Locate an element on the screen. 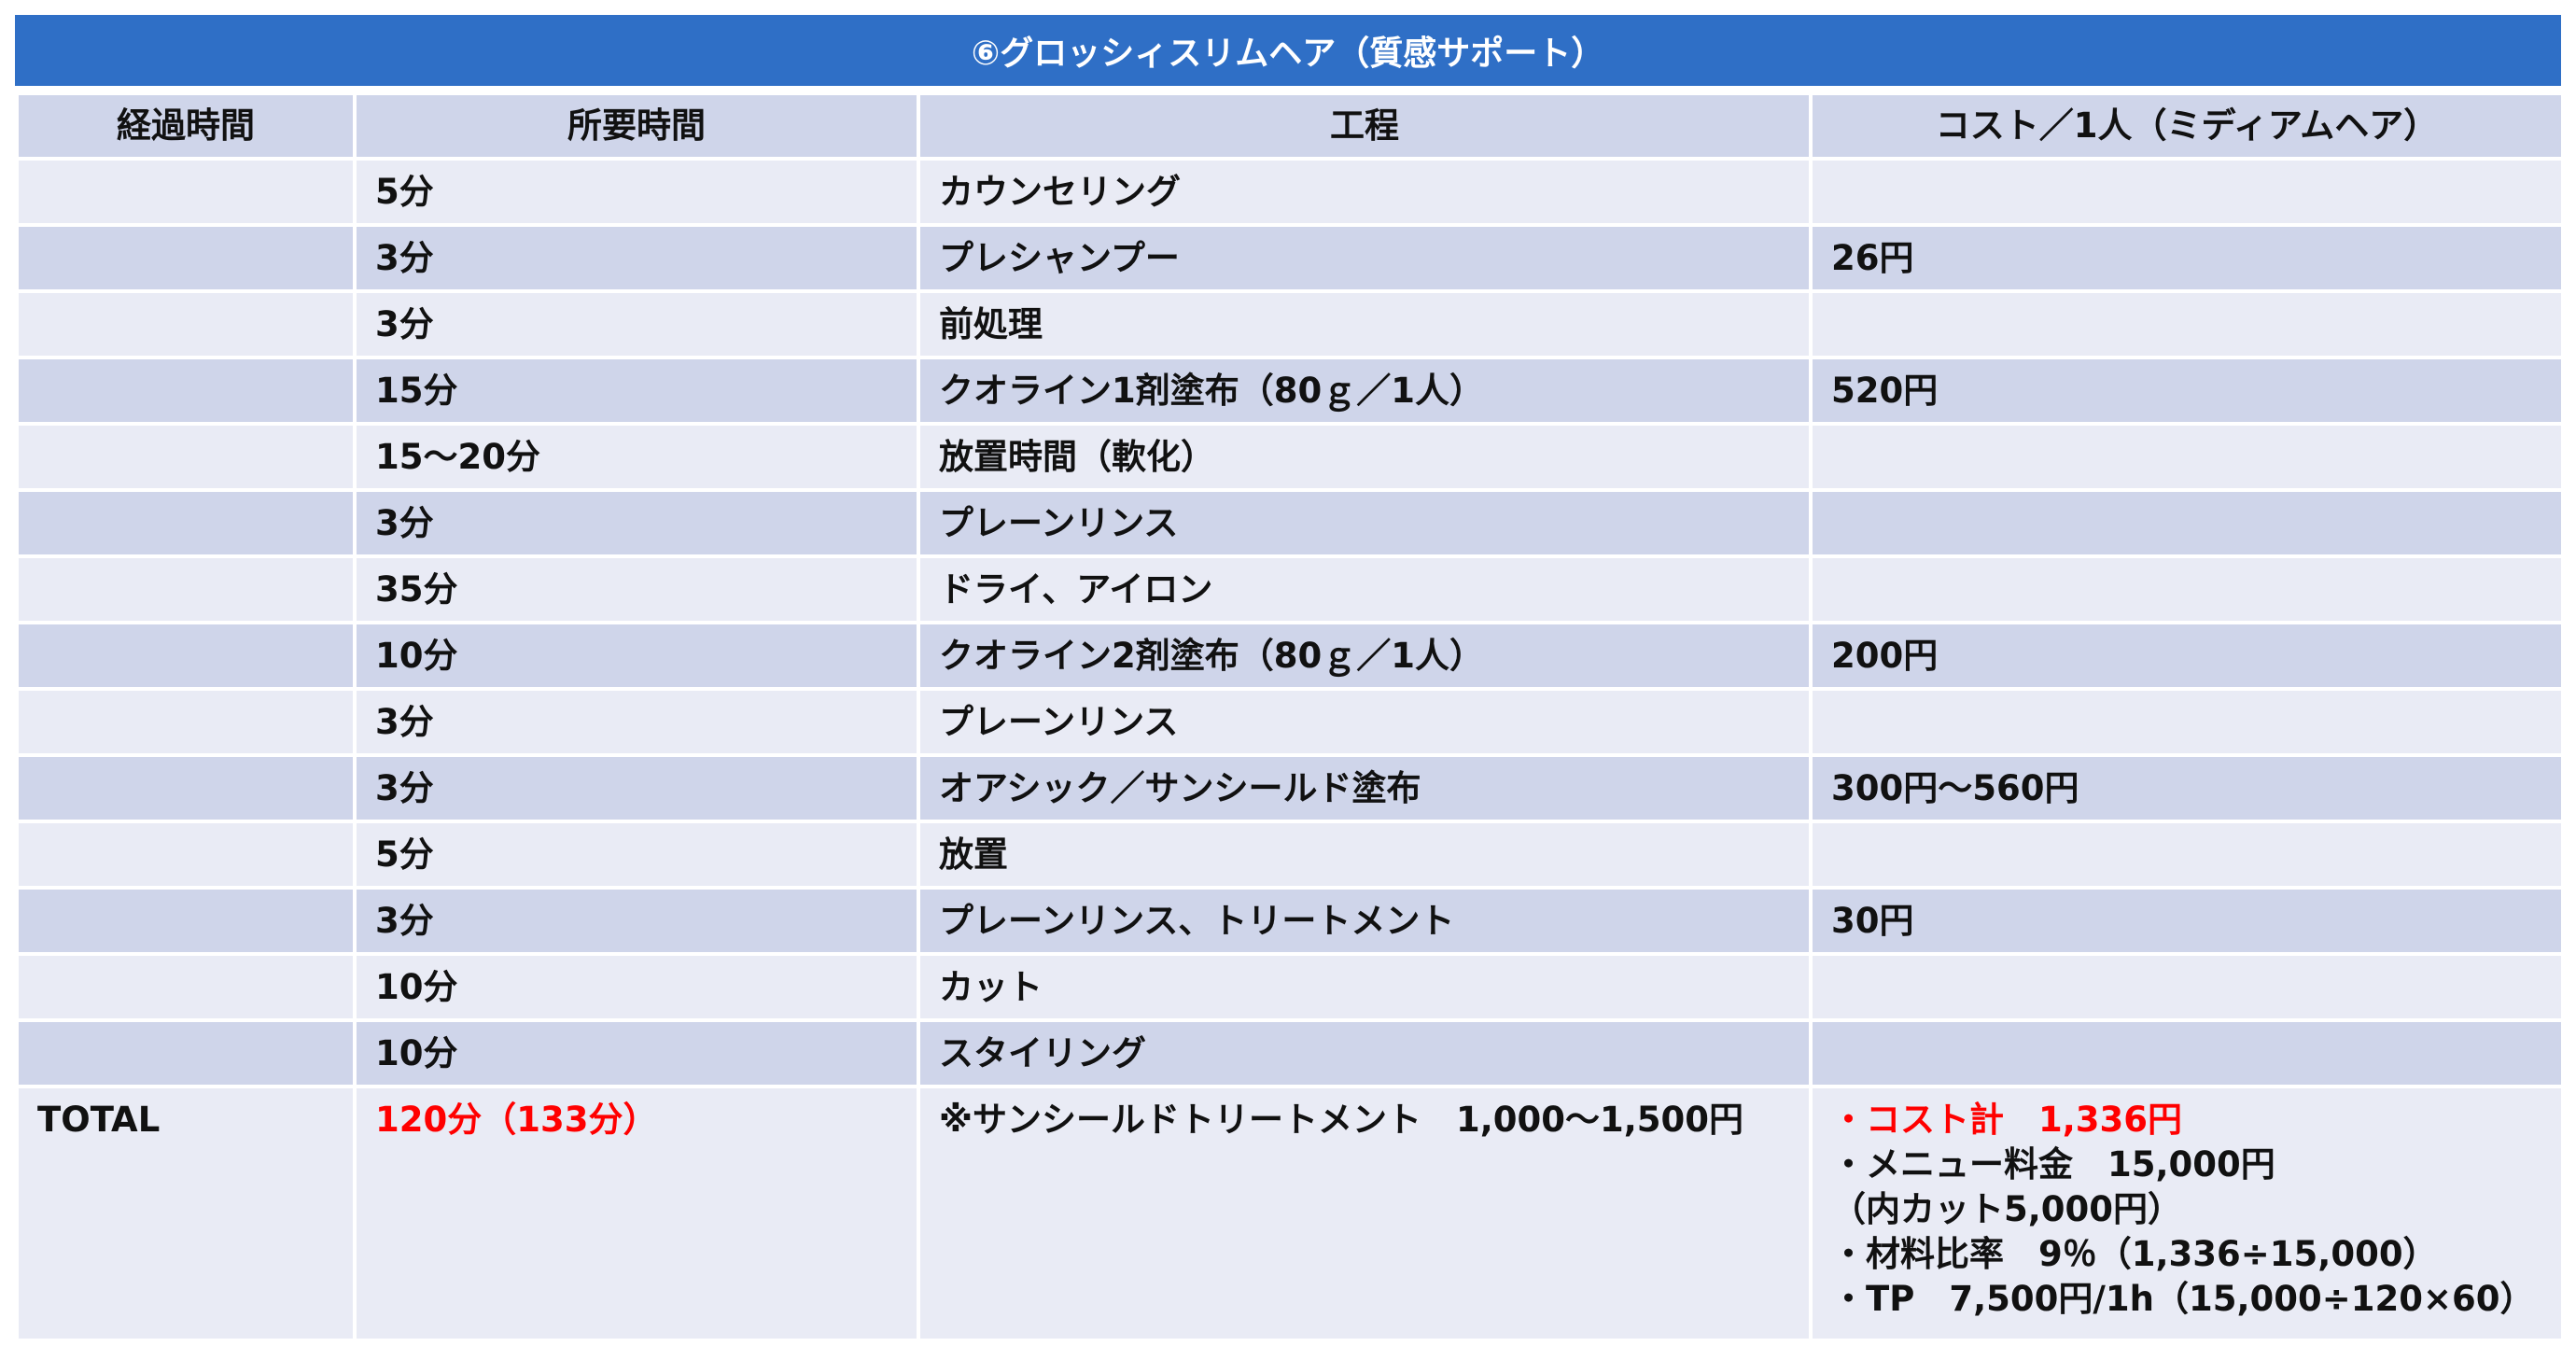 The width and height of the screenshot is (2576, 1346). table-row: 3分 プレシャンプー 26円 is located at coordinates (1290, 258).